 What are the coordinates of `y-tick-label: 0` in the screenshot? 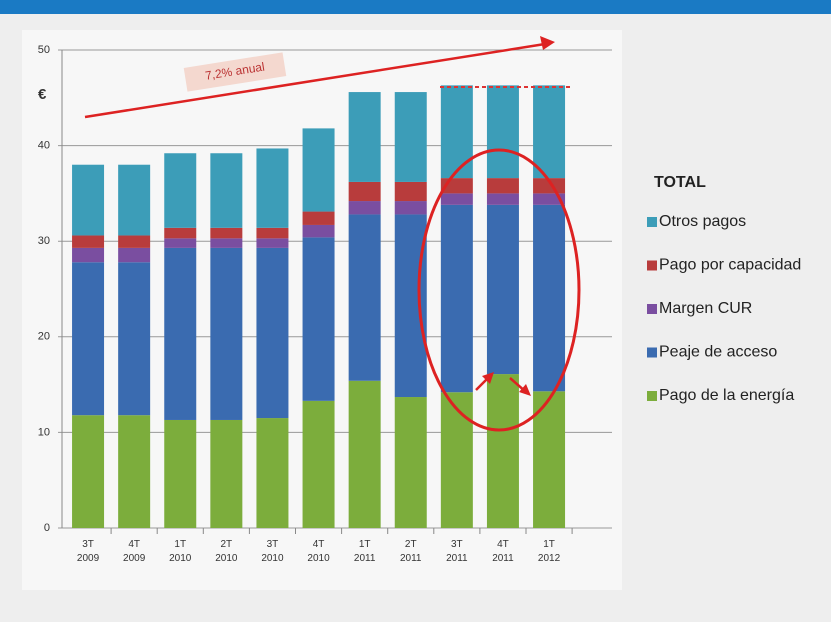 It's located at (47, 528).